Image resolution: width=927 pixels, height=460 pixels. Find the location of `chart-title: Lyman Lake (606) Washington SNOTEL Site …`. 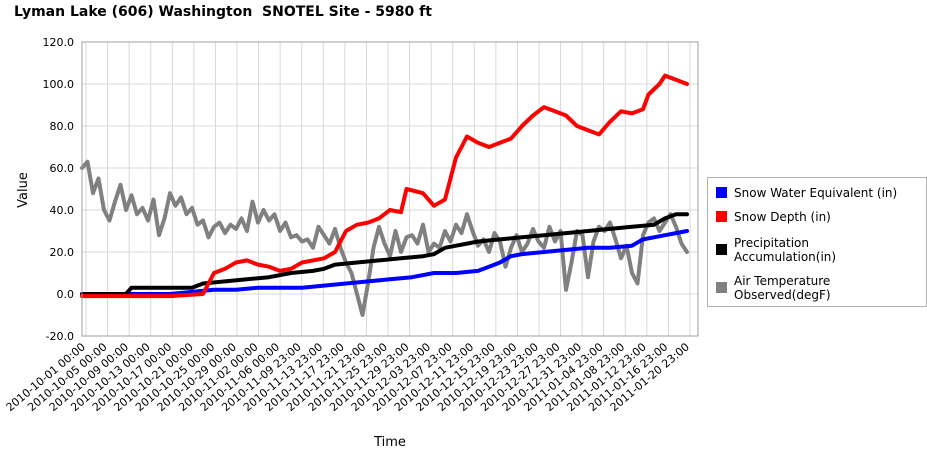

chart-title: Lyman Lake (606) Washington SNOTEL Site … is located at coordinates (223, 12).